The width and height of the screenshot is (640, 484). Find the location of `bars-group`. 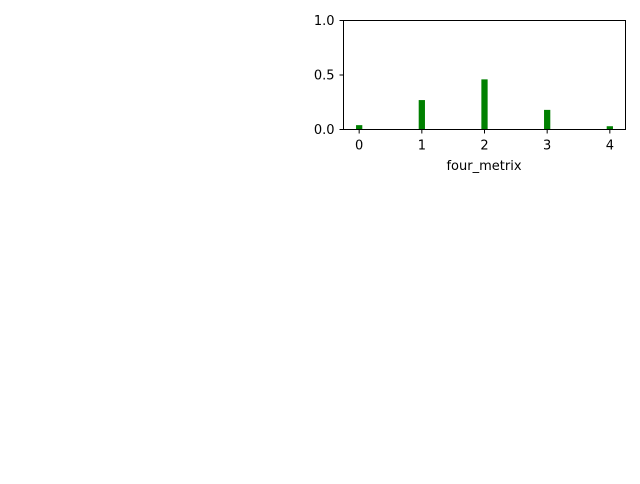

bars-group is located at coordinates (484, 104).